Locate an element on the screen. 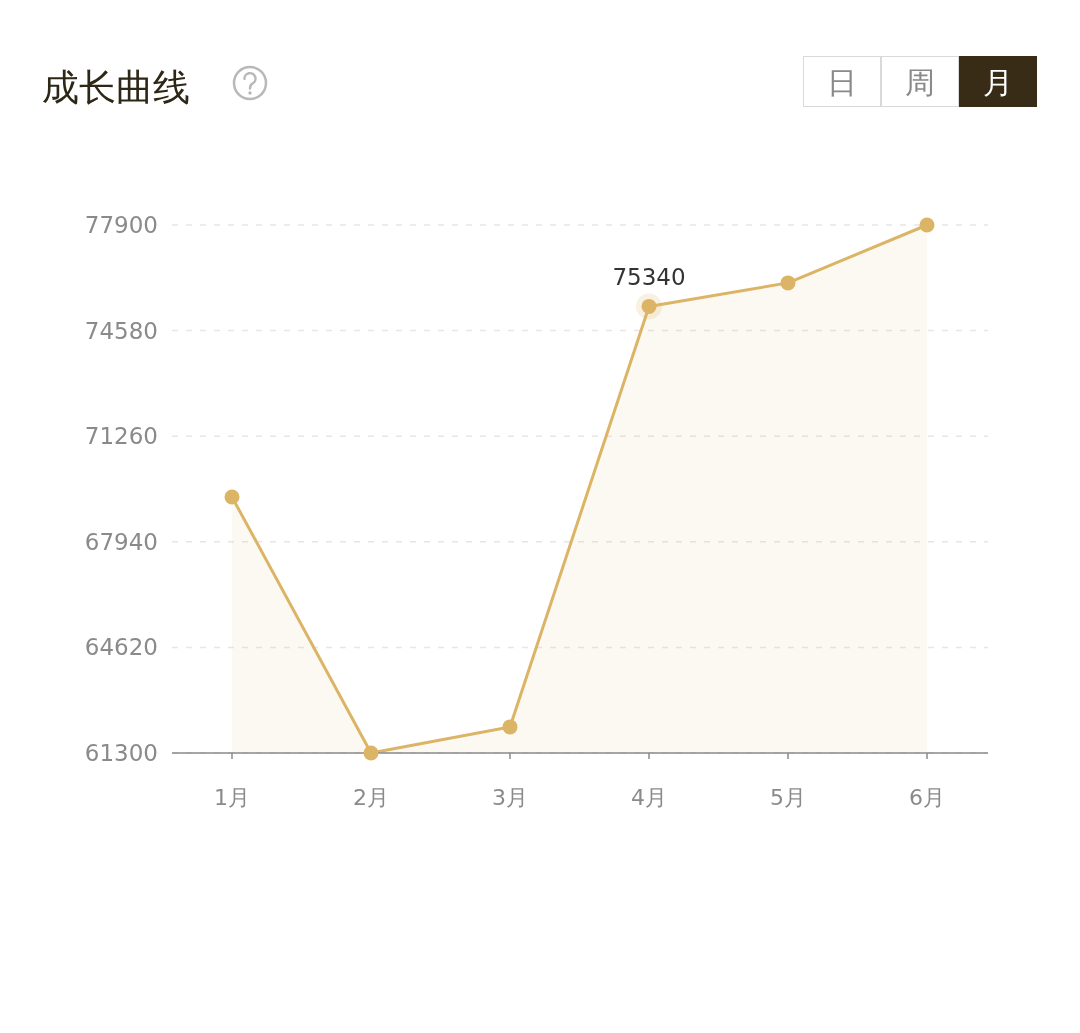 The image size is (1080, 1033). y-tick-label: 71260 is located at coordinates (121, 436).